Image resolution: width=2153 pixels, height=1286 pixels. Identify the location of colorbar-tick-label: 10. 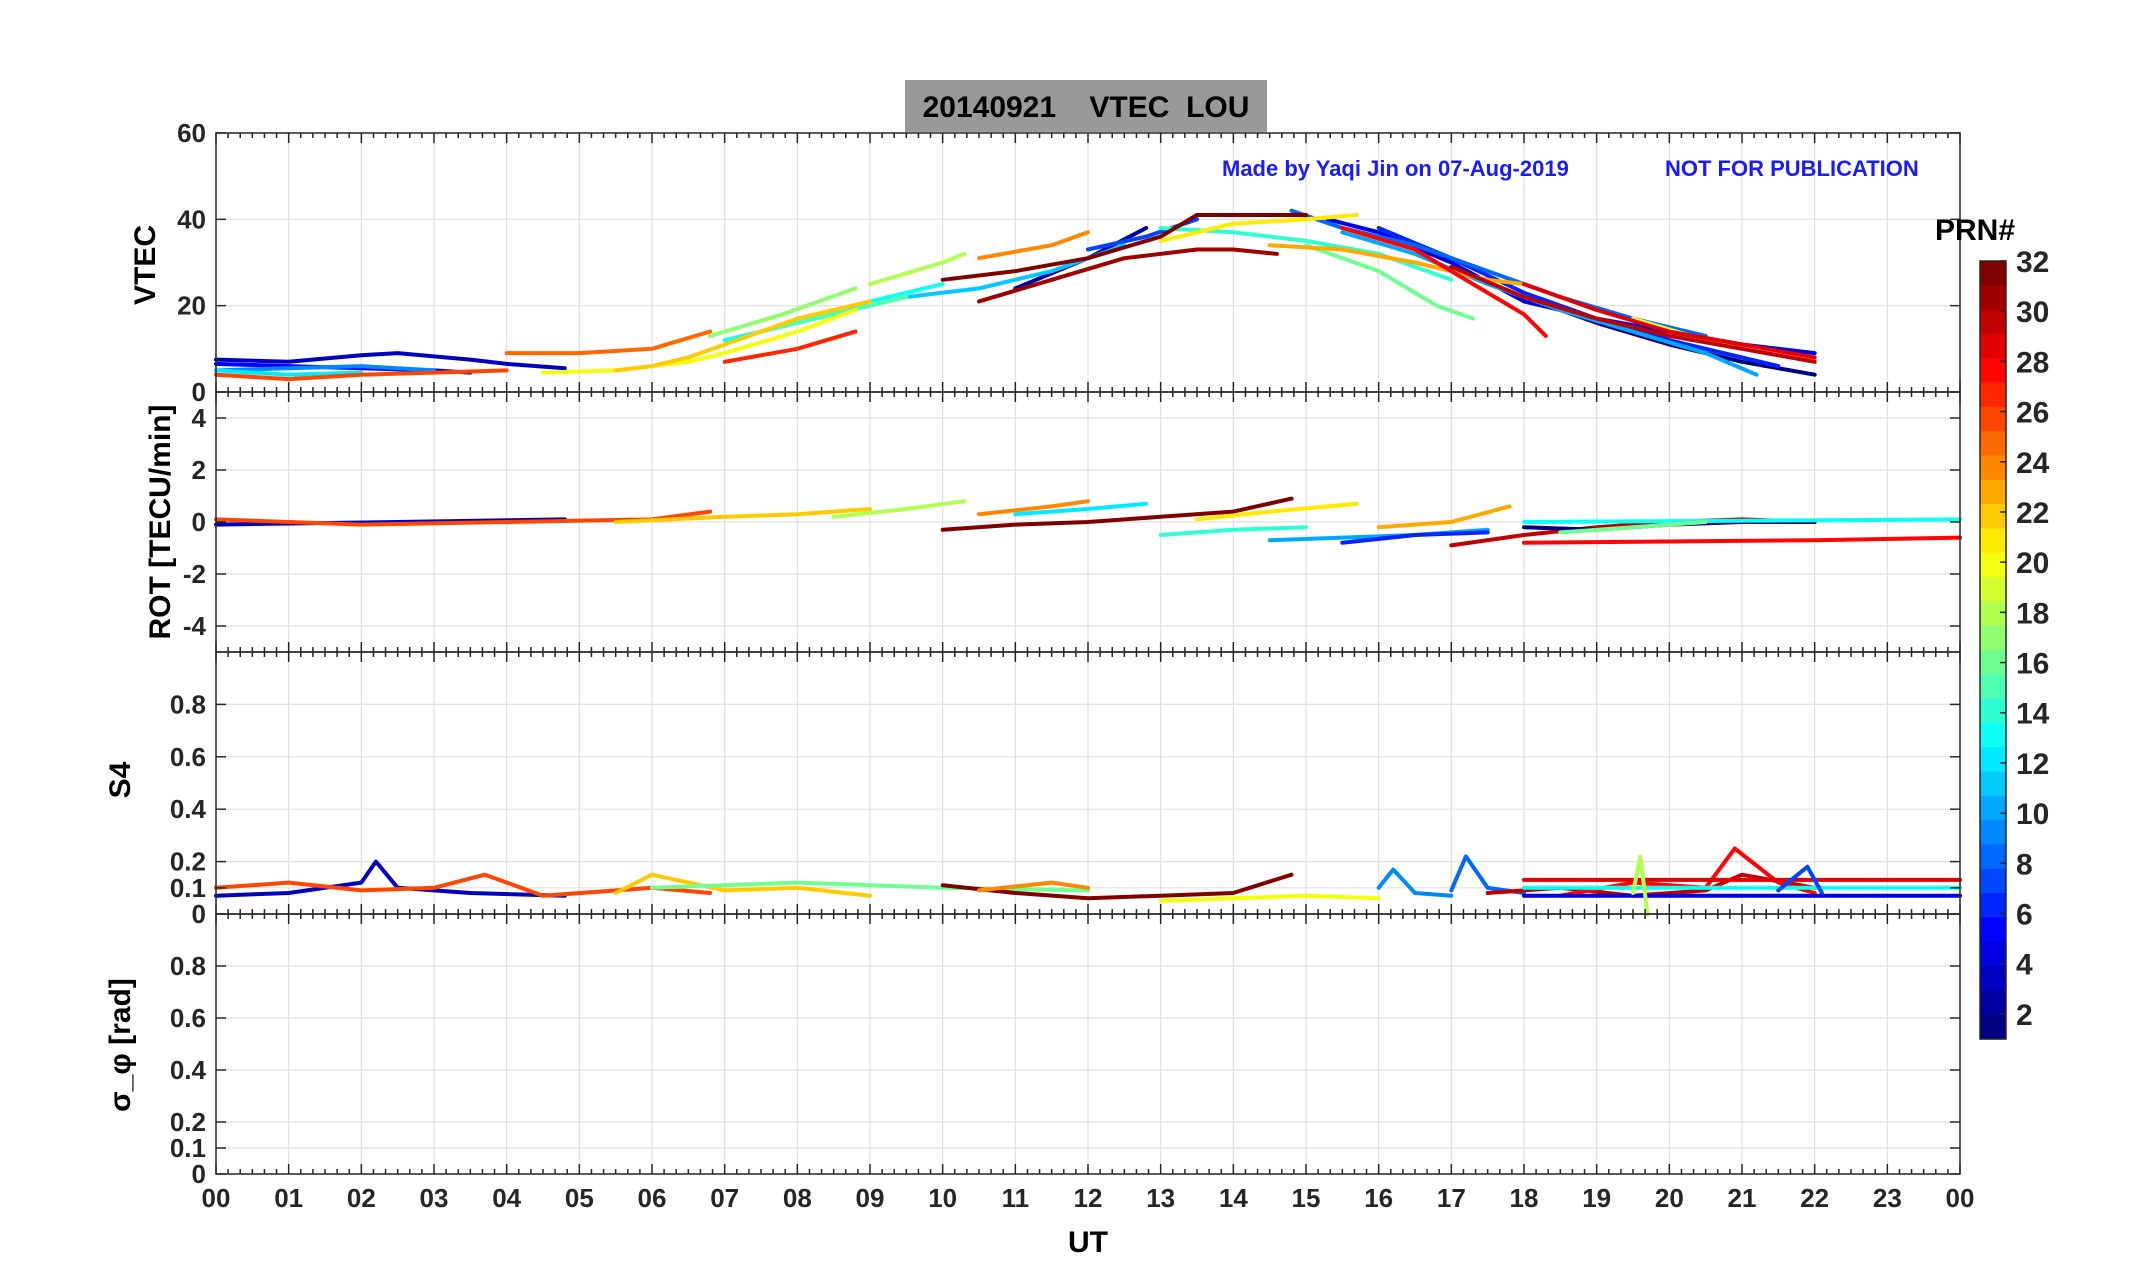
(2032, 814).